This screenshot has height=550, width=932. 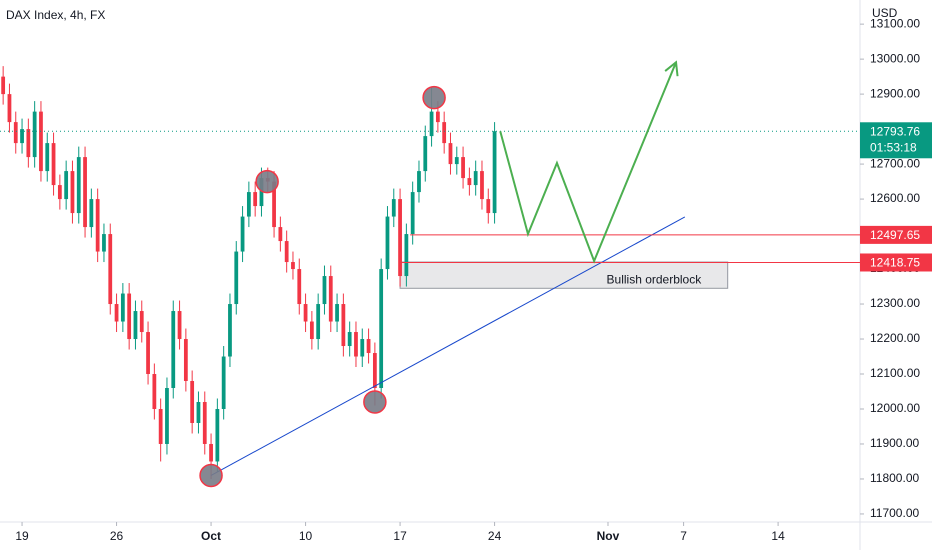 I want to click on x-tick-label: 14, so click(x=778, y=536).